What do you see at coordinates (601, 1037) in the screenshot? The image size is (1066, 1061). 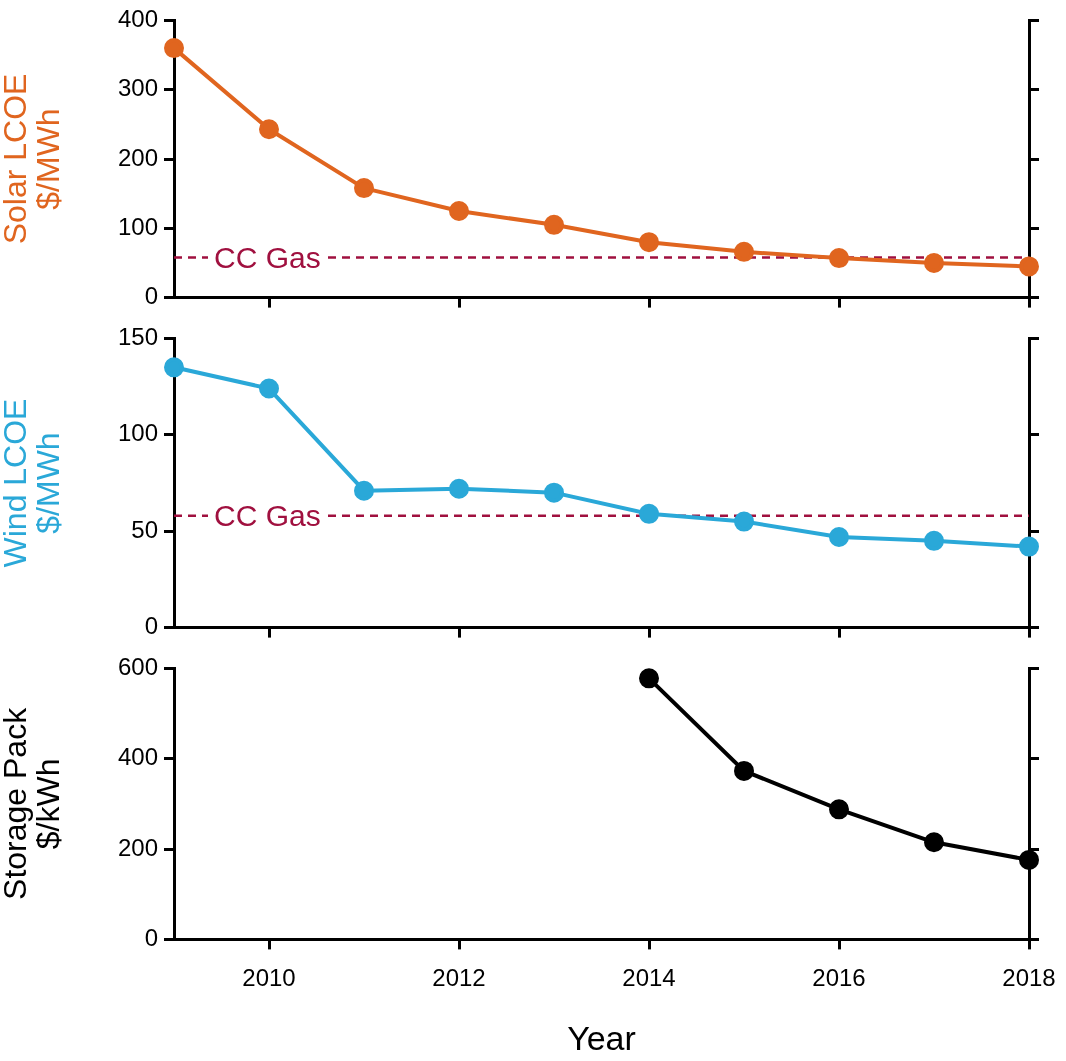 I see `x-axis-title: Year` at bounding box center [601, 1037].